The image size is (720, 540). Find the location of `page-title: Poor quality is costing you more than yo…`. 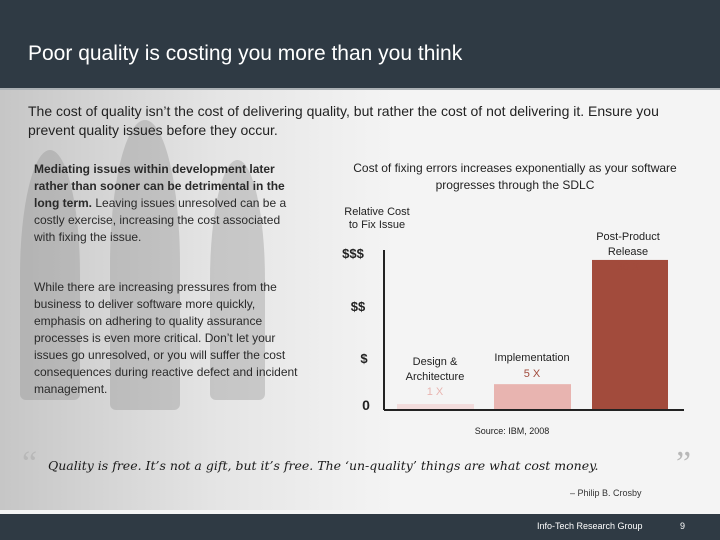

page-title: Poor quality is costing you more than yo… is located at coordinates (245, 53).